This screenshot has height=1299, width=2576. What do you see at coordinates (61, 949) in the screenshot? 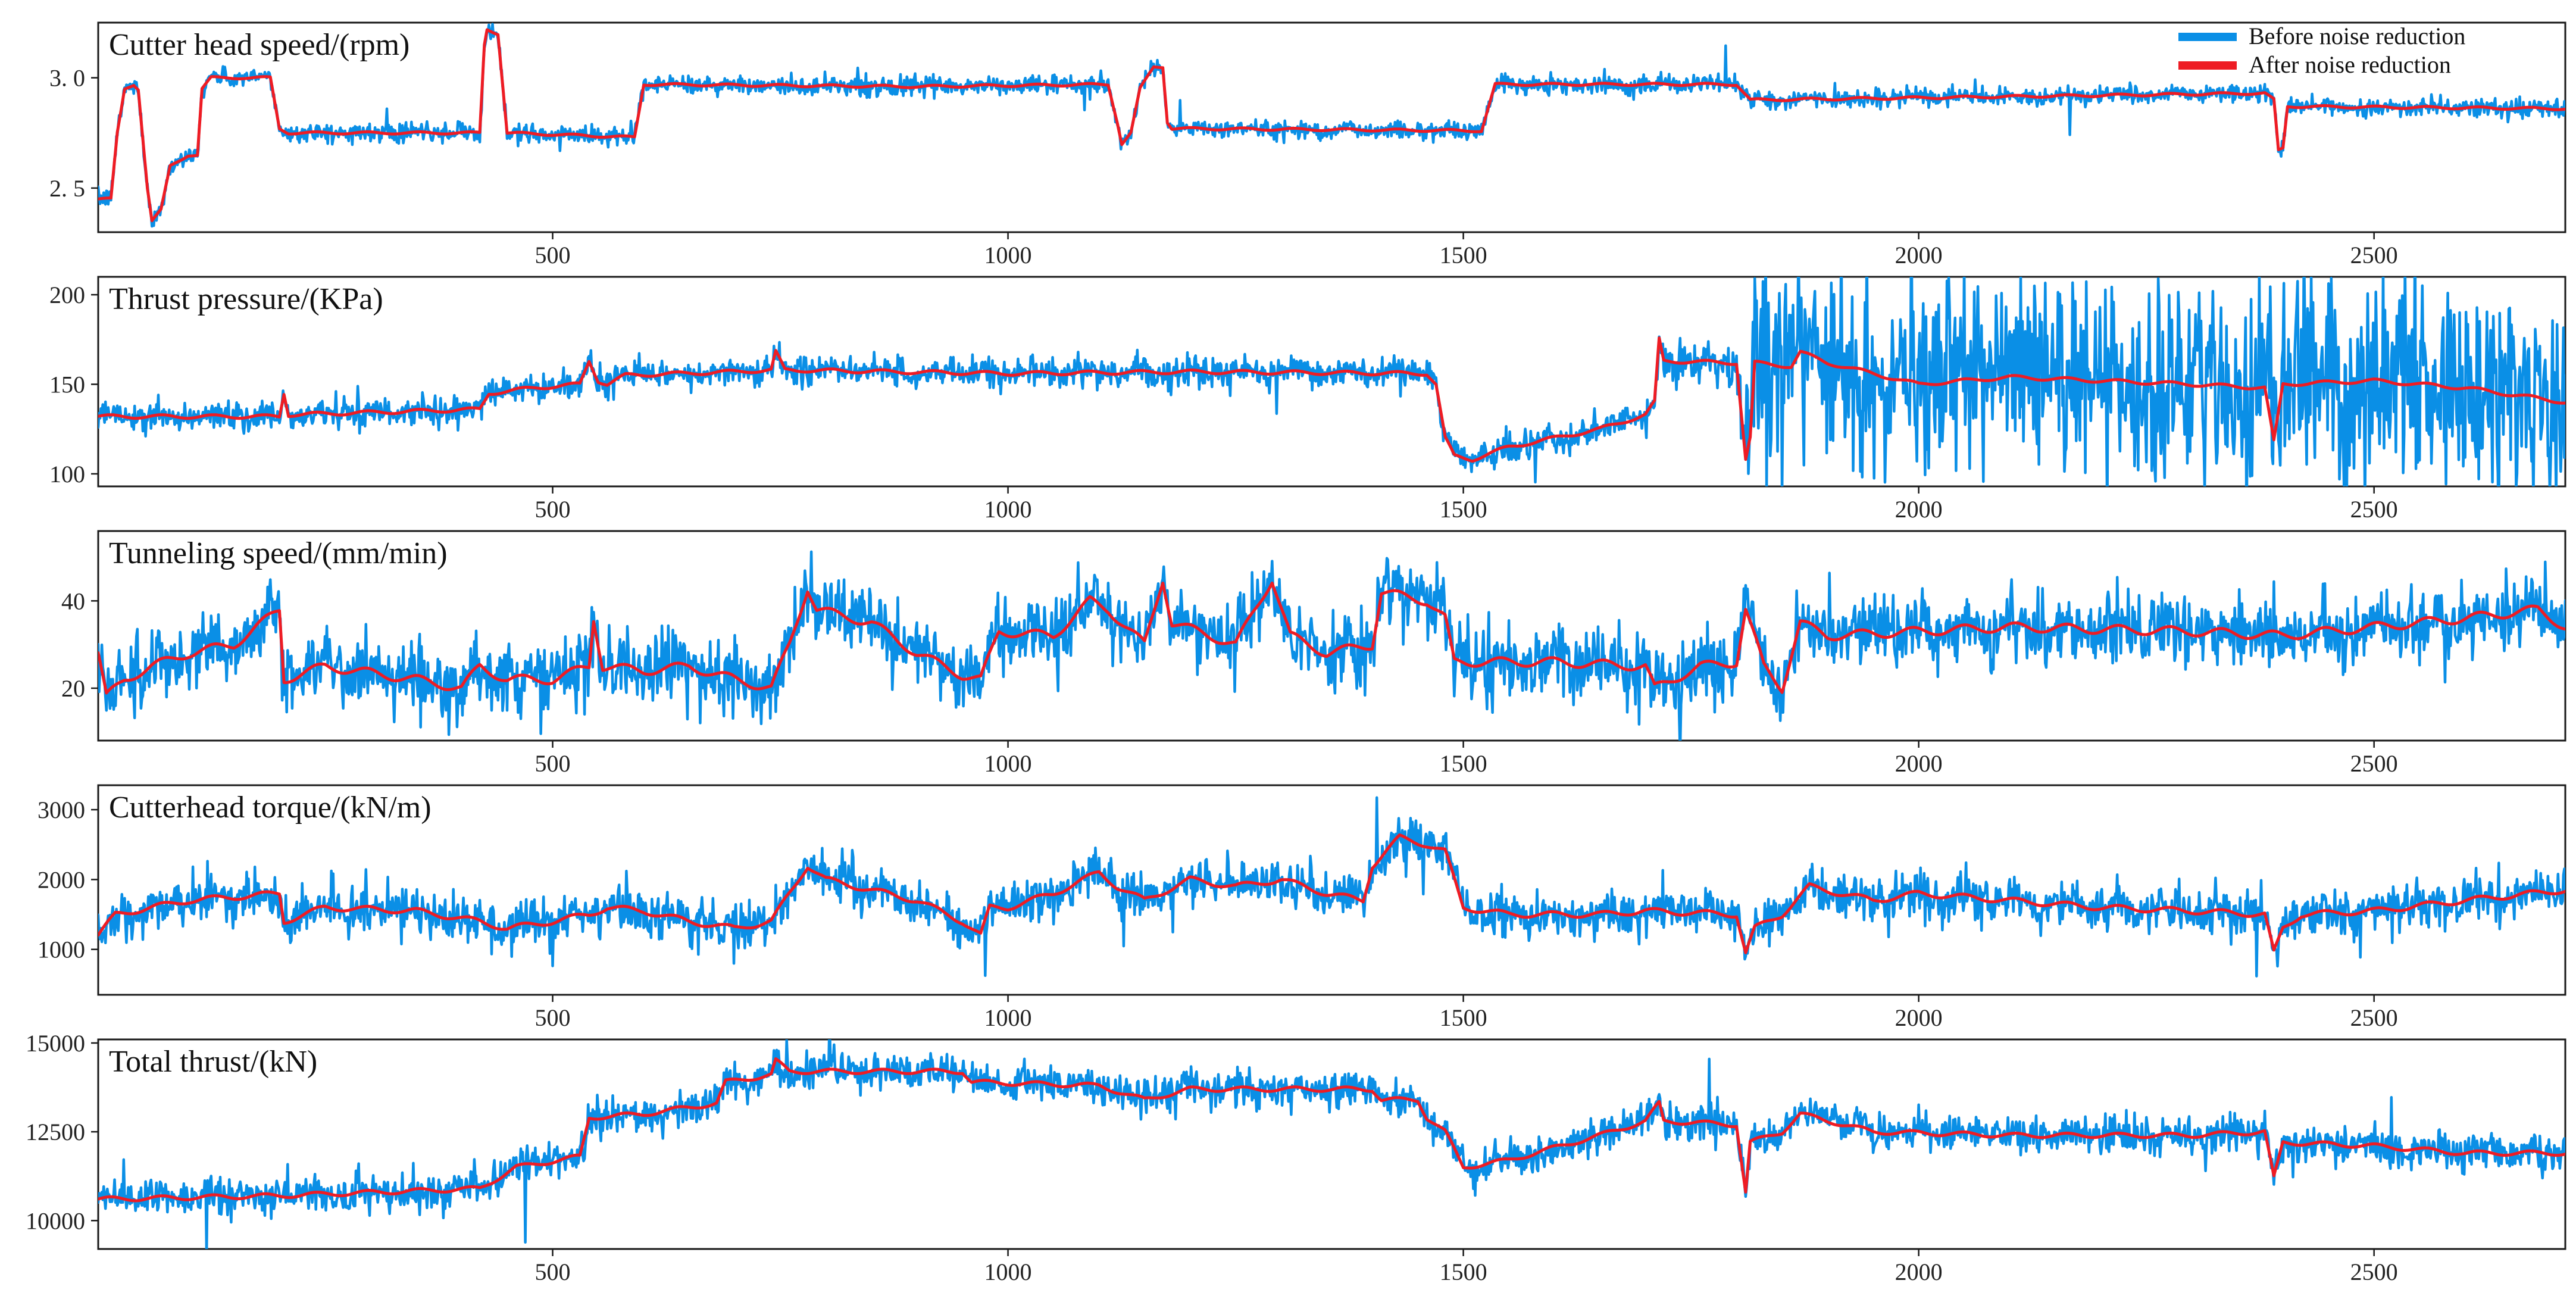
I see `y-tick-label: 1000` at bounding box center [61, 949].